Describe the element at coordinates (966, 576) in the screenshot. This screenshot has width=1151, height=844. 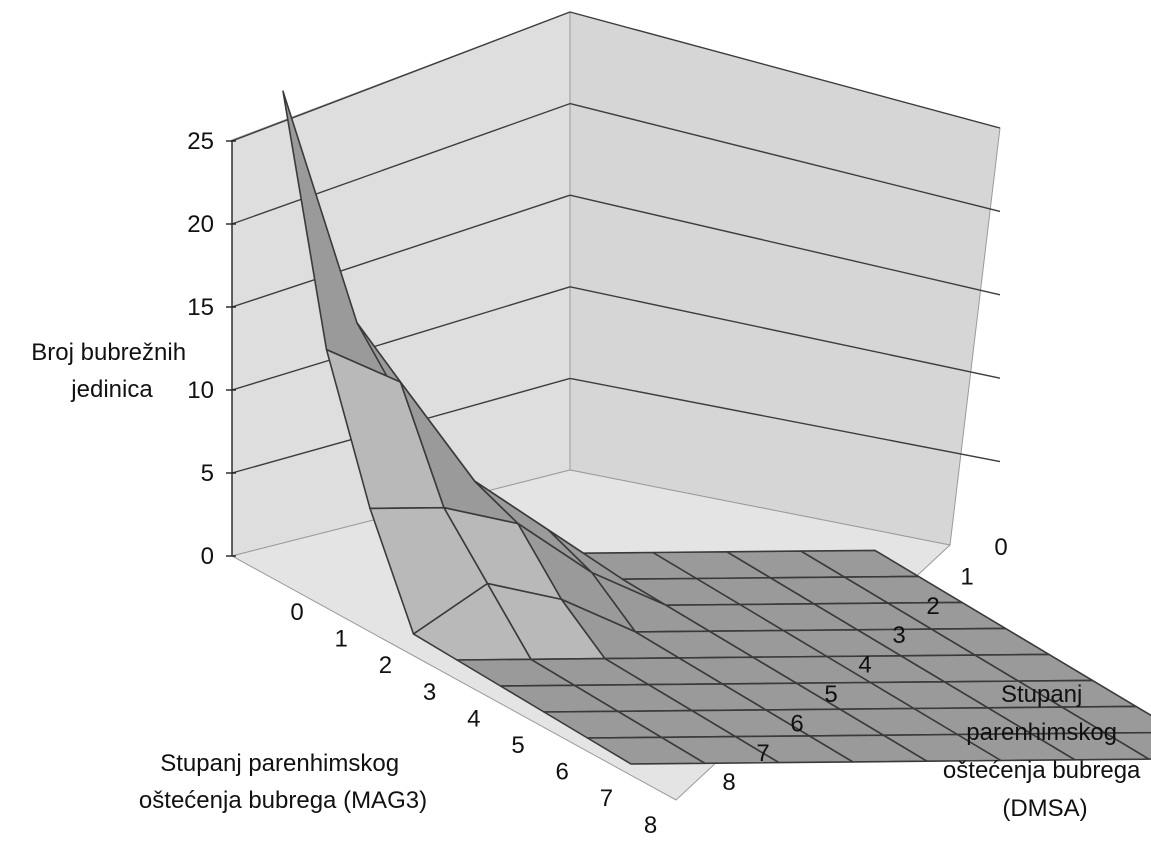
I see `y-tick-label: 1` at that location.